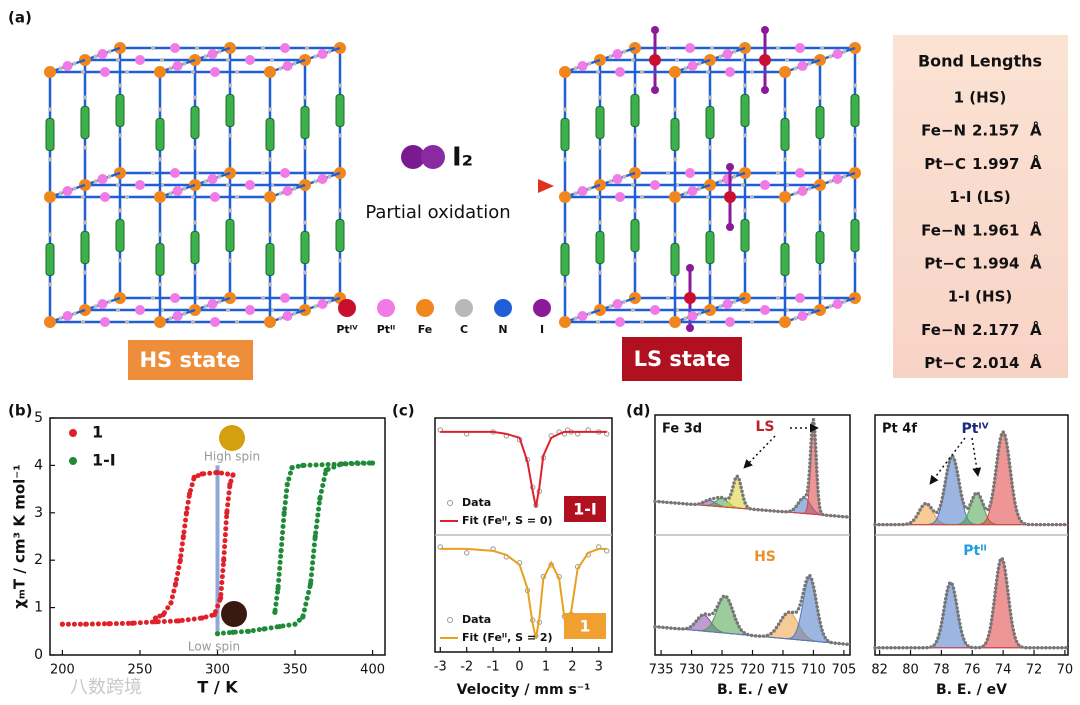 Image resolution: width=1080 pixels, height=705 pixels. I want to click on y-axis-label: χₘT / cm³ K mol⁻¹, so click(20, 536).